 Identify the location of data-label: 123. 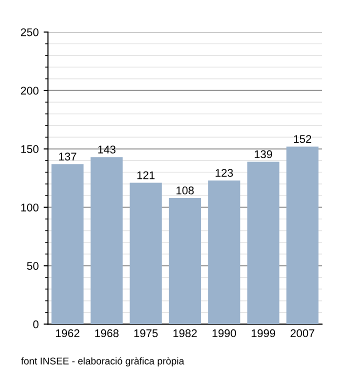
(224, 172).